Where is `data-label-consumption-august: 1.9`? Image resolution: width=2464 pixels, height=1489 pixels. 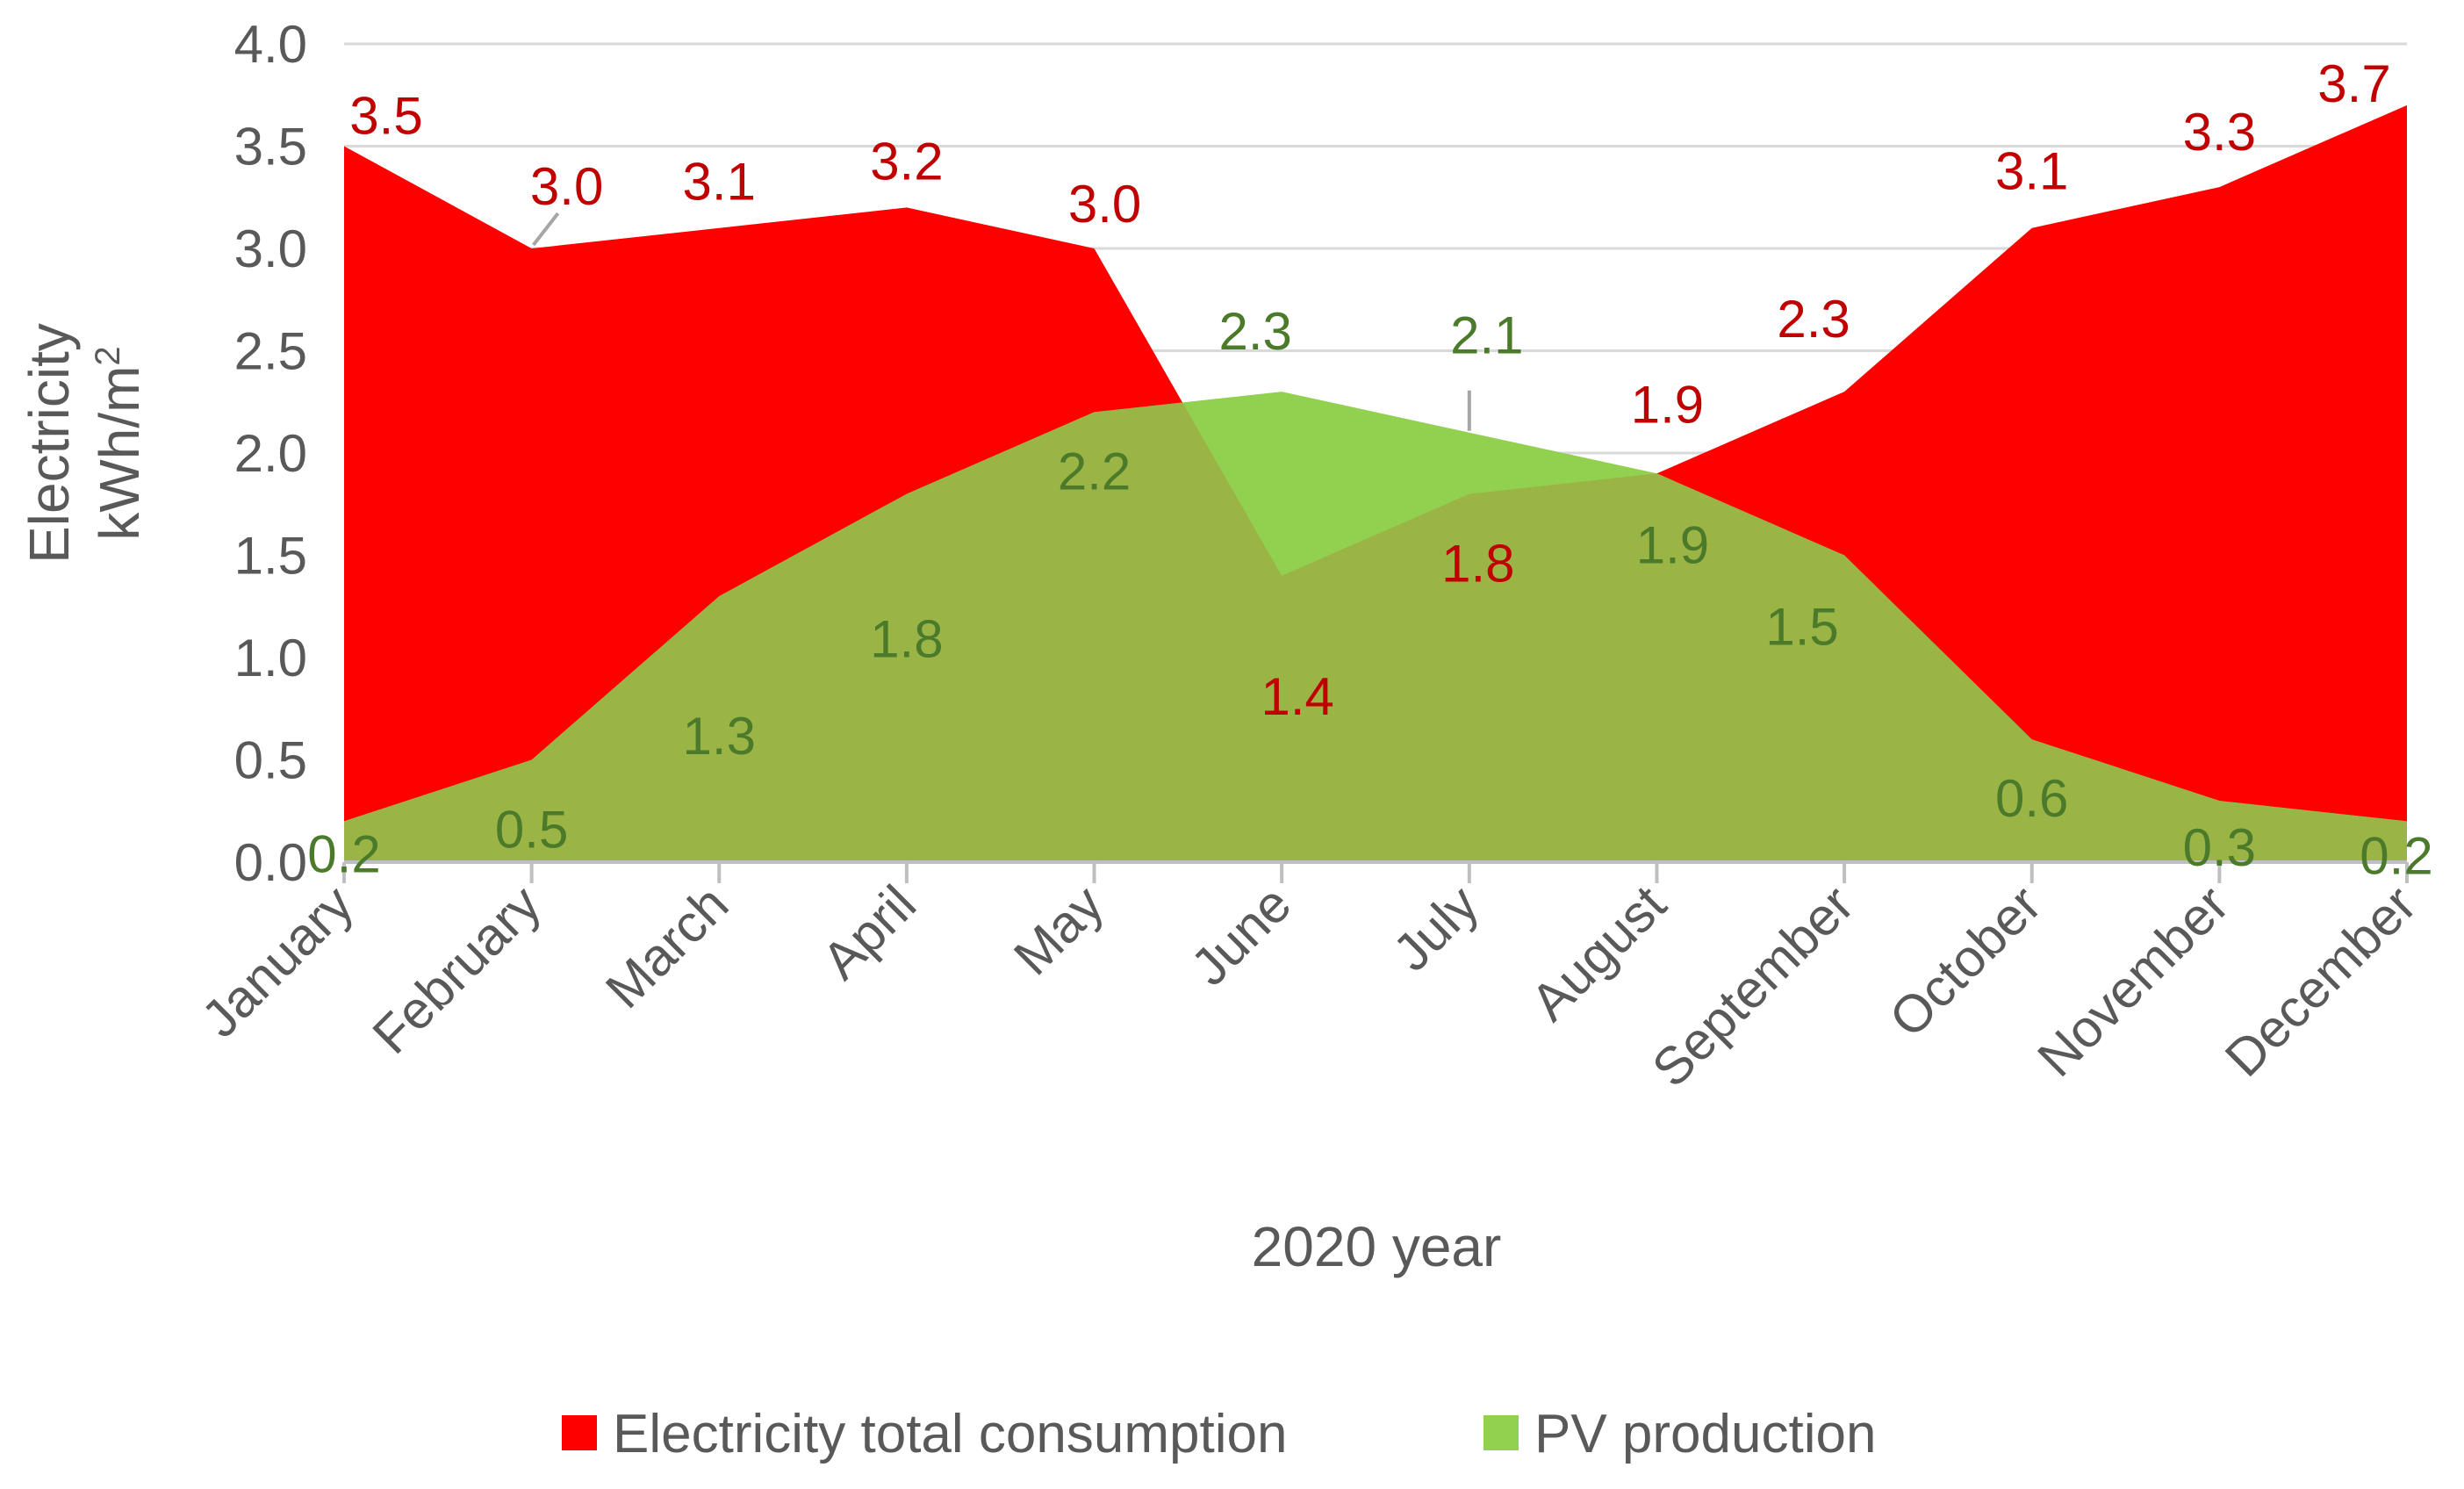
data-label-consumption-august: 1.9 is located at coordinates (1667, 404).